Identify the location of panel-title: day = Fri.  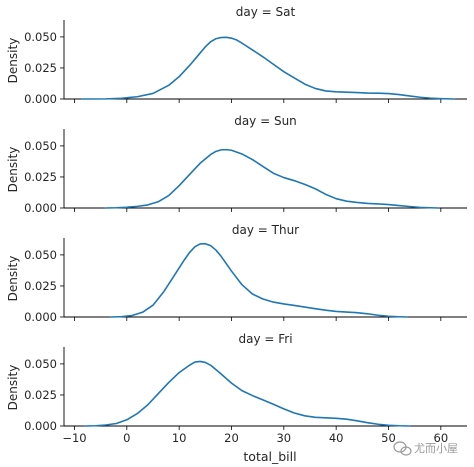
(265, 339).